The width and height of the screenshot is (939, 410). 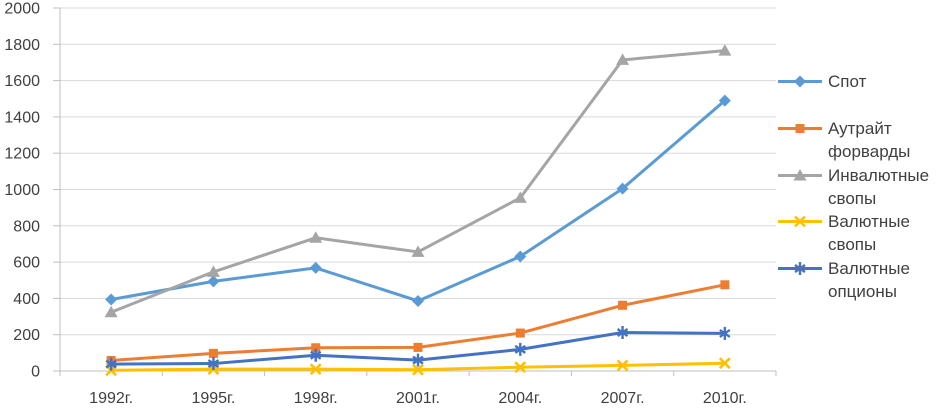 I want to click on y-axis-label: 2000, so click(x=22, y=9).